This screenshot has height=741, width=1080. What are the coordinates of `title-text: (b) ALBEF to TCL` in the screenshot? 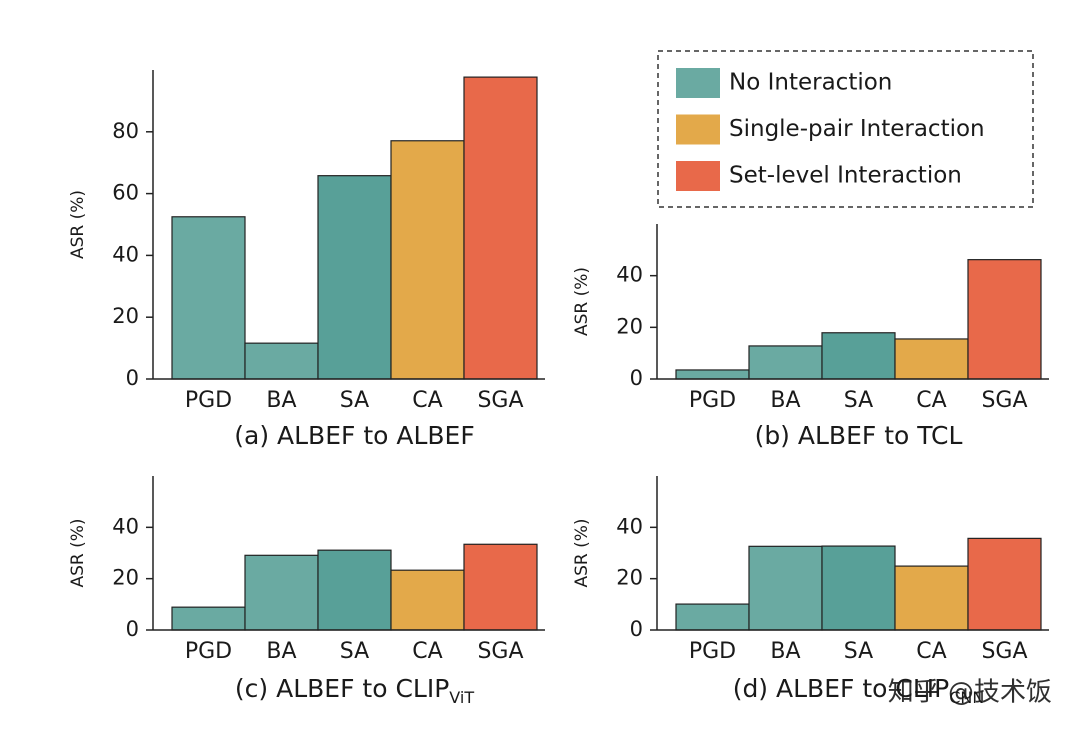 It's located at (859, 435).